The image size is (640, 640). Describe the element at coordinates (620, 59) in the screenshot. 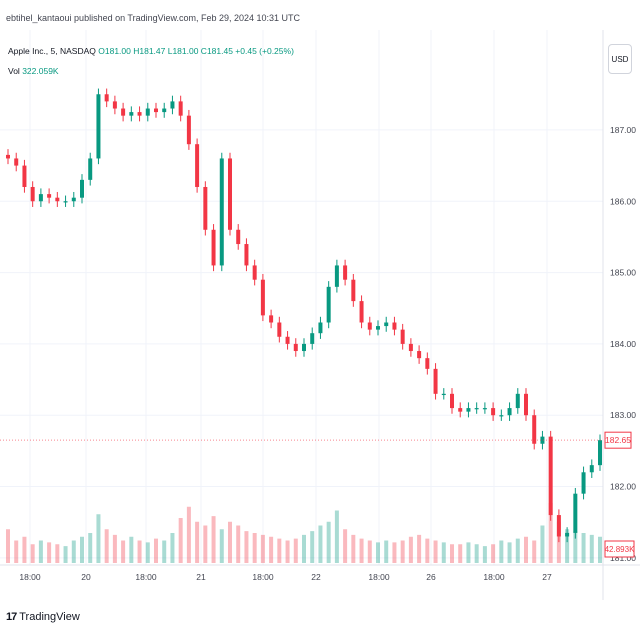

I see `currency-button: USD` at that location.